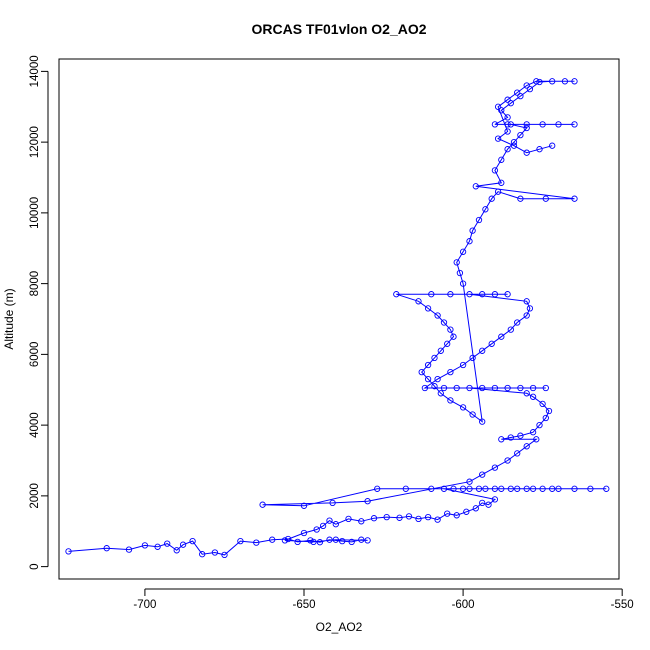 The width and height of the screenshot is (650, 650). I want to click on y-tick-label: 6000, so click(35, 355).